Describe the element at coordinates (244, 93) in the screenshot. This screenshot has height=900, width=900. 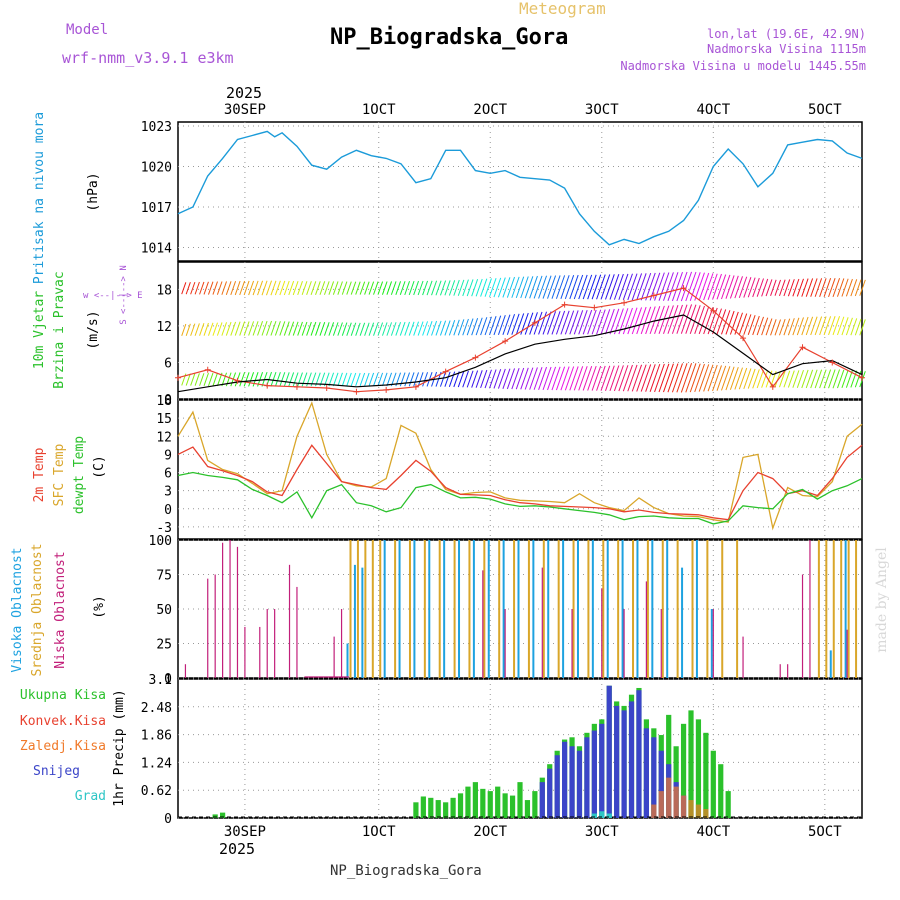
I see `year-label-top: 2025` at that location.